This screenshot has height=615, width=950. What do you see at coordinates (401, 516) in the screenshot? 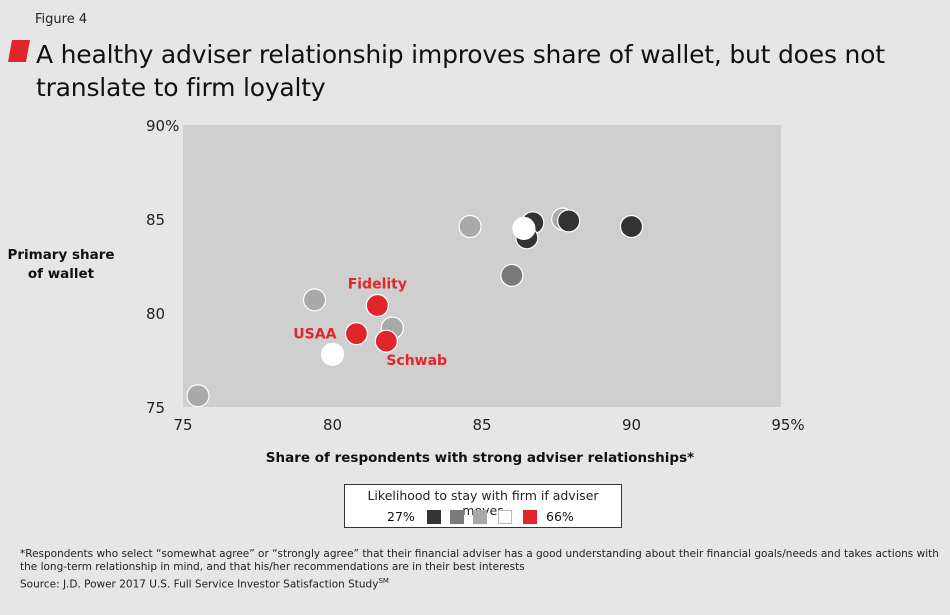
I see `legend-low-label: 27%` at bounding box center [401, 516].